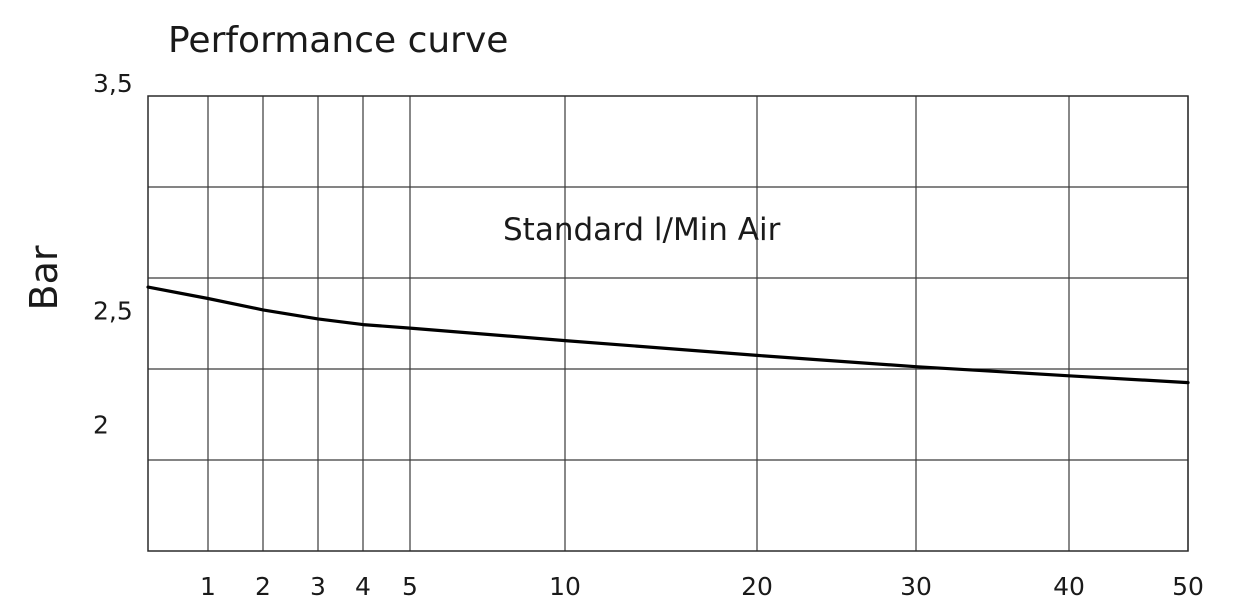 Image resolution: width=1234 pixels, height=605 pixels. What do you see at coordinates (101, 424) in the screenshot?
I see `y-tick-label: 2` at bounding box center [101, 424].